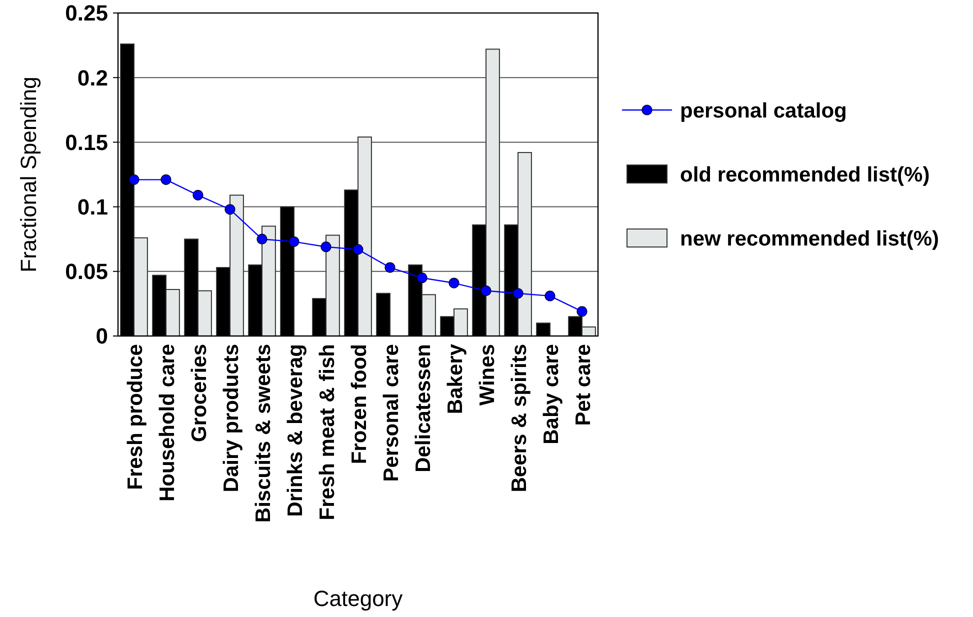 This screenshot has width=973, height=617. I want to click on x-tick-label: Personal care, so click(391, 413).